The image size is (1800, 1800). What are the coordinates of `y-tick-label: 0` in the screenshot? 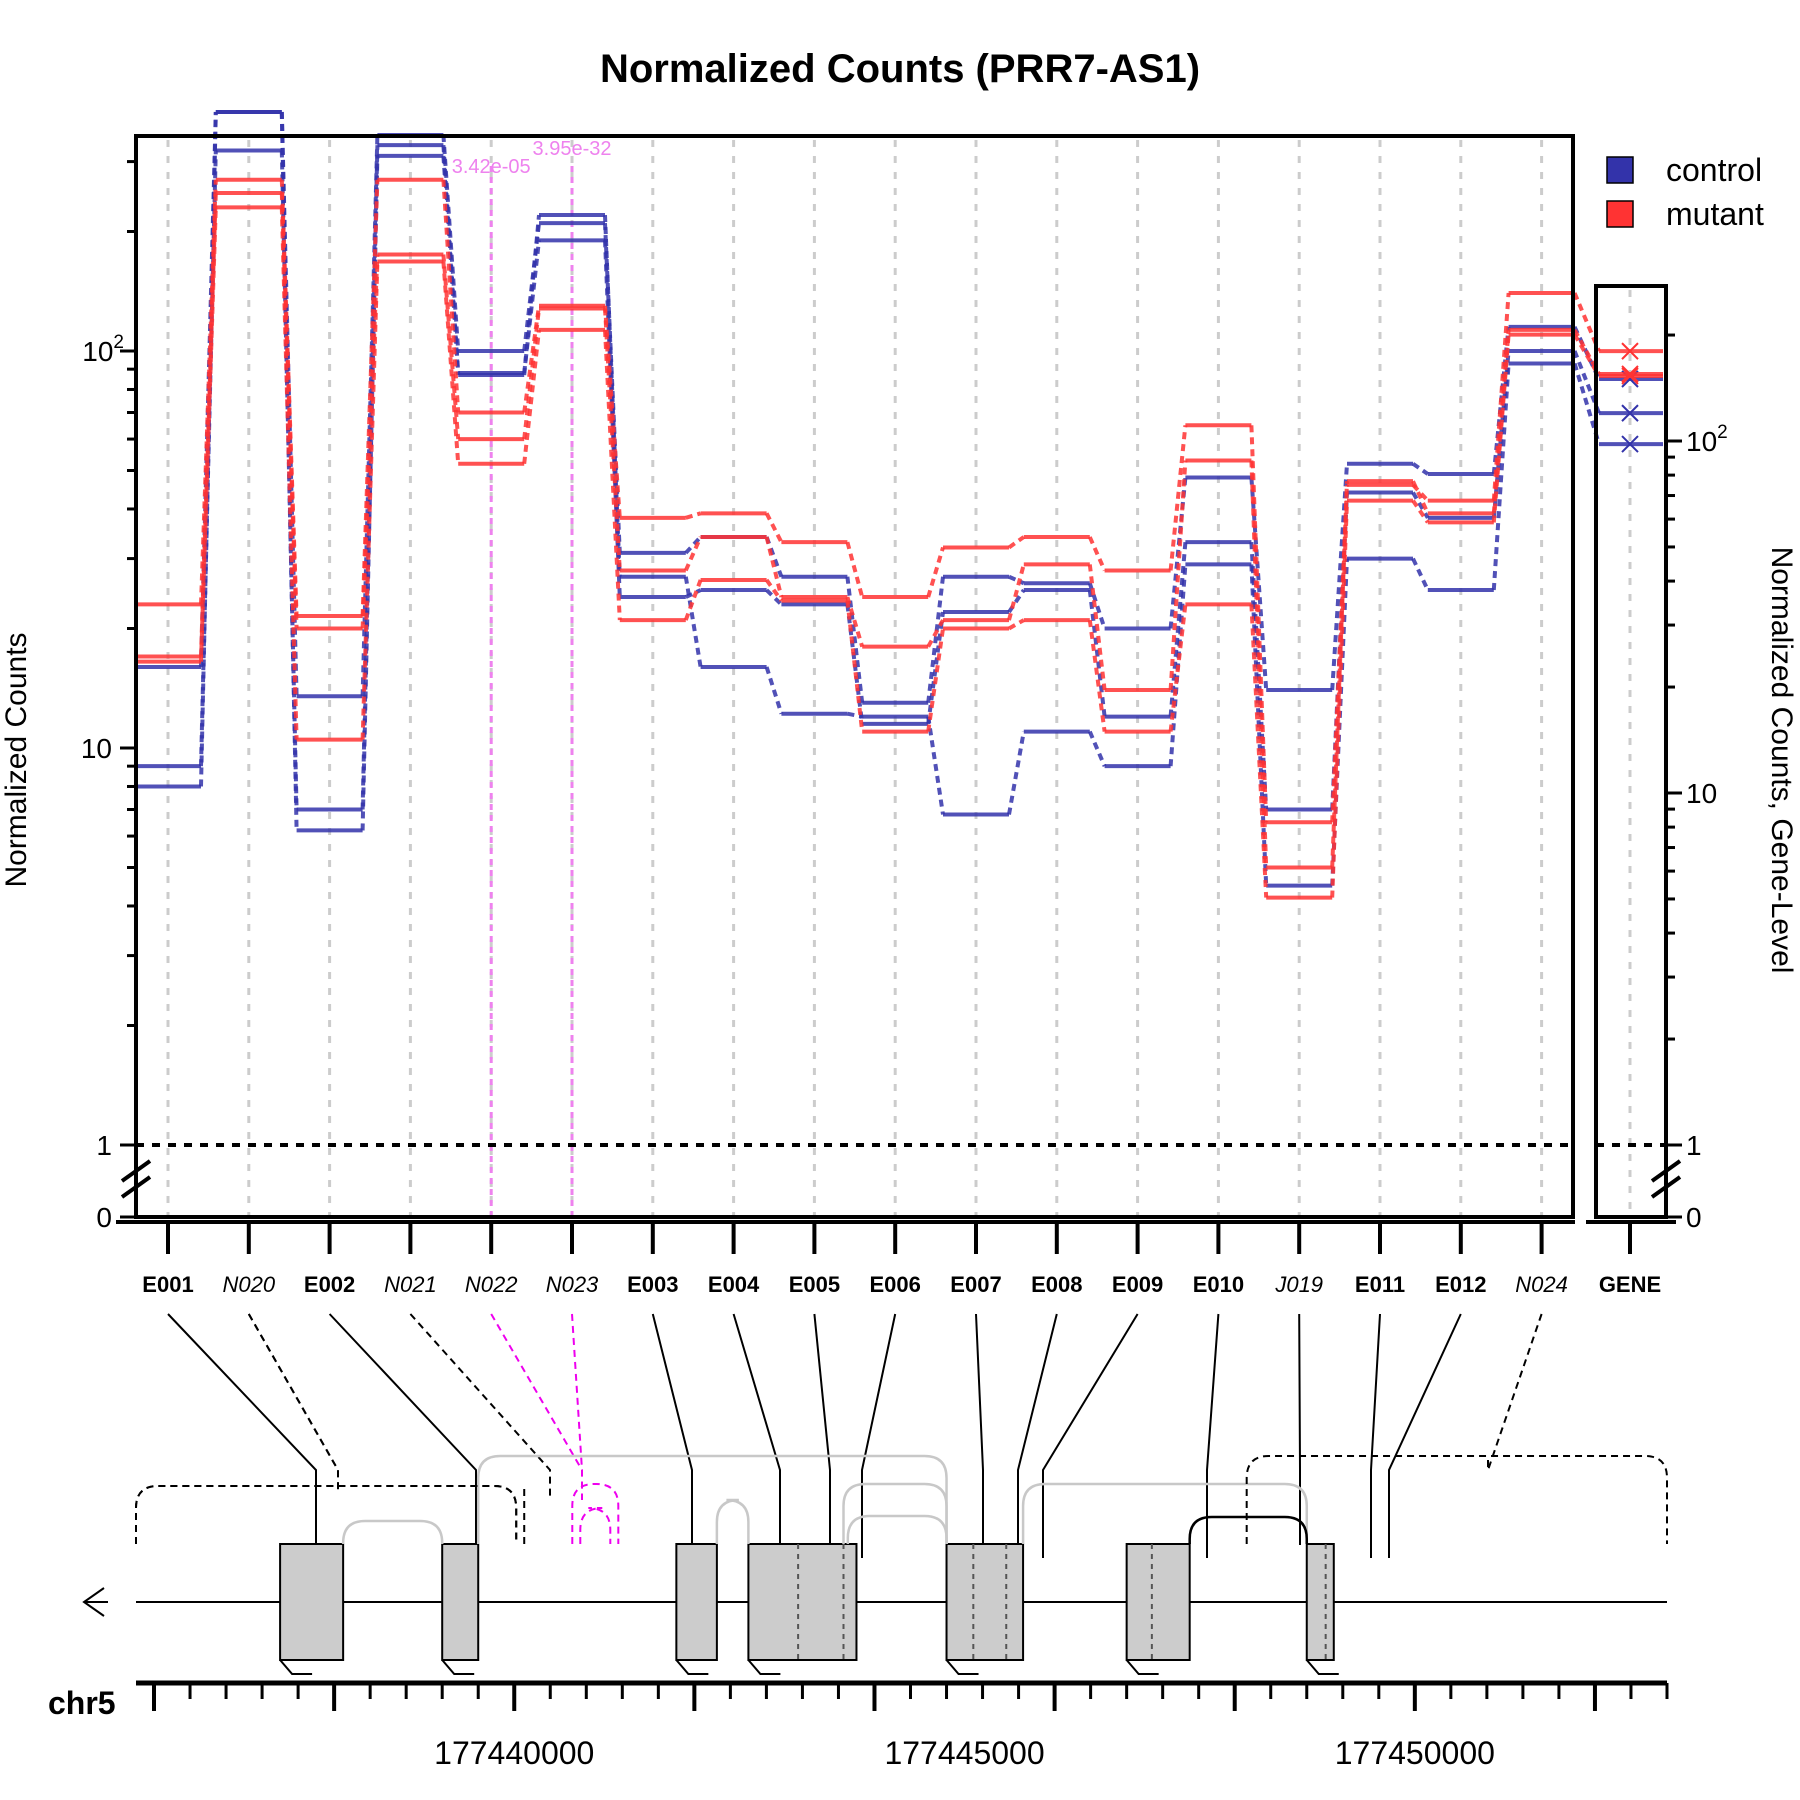 It's located at (104, 1217).